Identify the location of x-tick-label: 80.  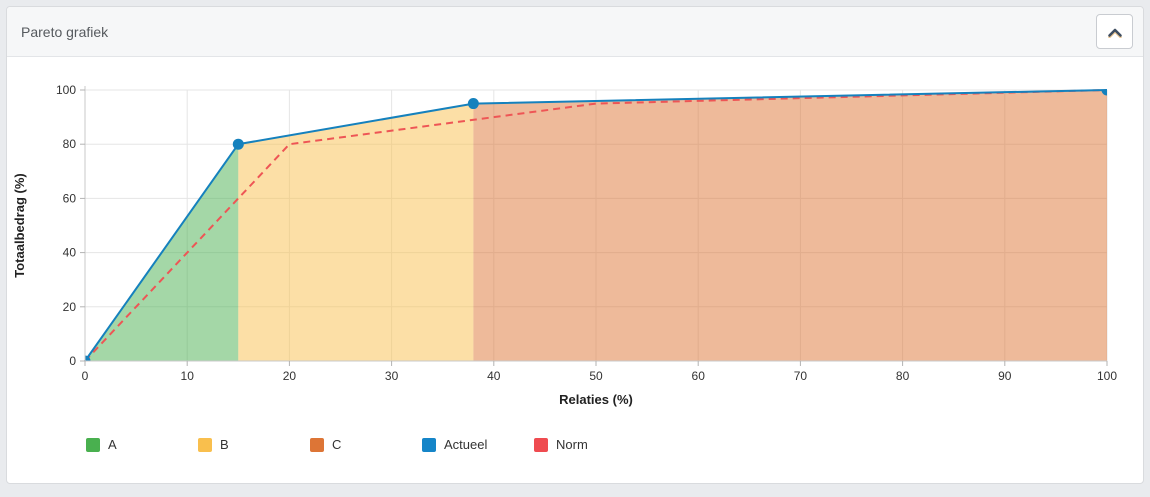
(903, 376).